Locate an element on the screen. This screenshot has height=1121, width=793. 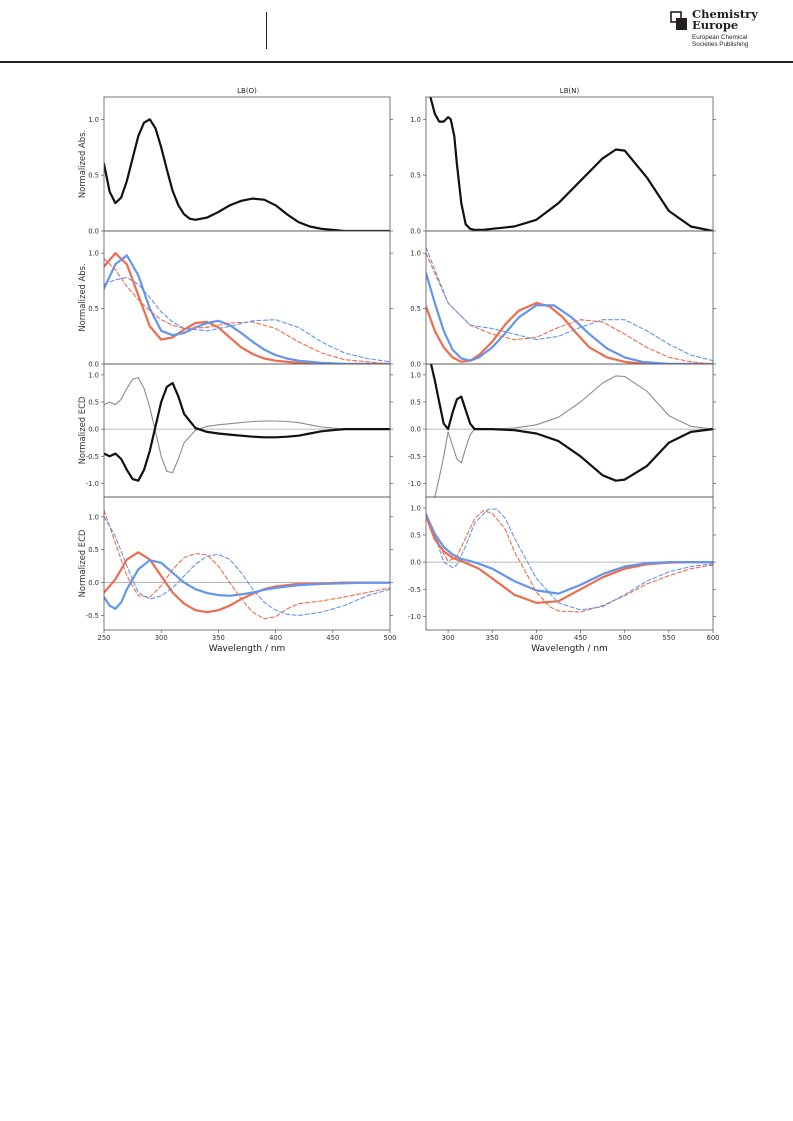
logo-line-2: Europe is located at coordinates (715, 25).